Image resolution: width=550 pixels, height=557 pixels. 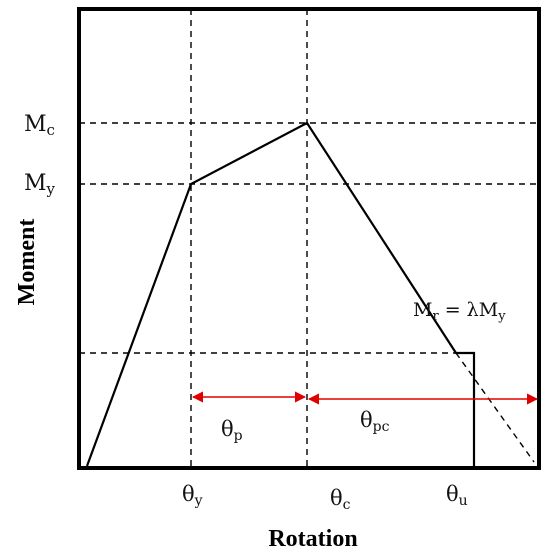 What do you see at coordinates (40, 184) in the screenshot?
I see `my-label: My` at bounding box center [40, 184].